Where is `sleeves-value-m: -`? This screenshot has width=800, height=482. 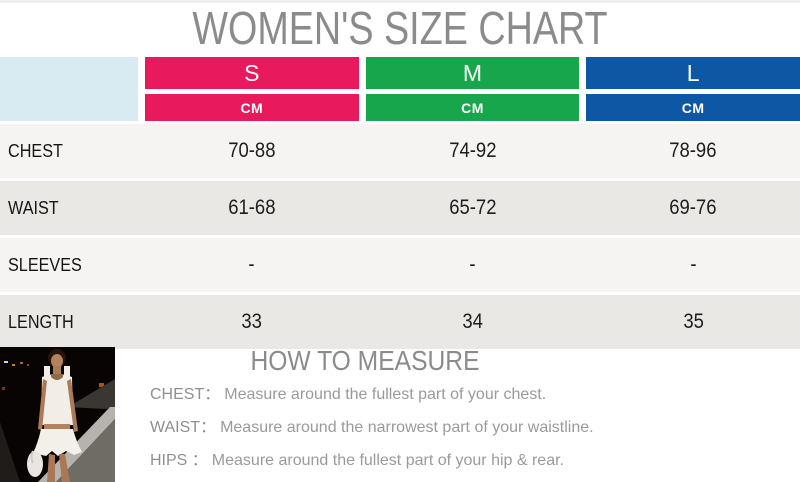
sleeves-value-m: - is located at coordinates (472, 264).